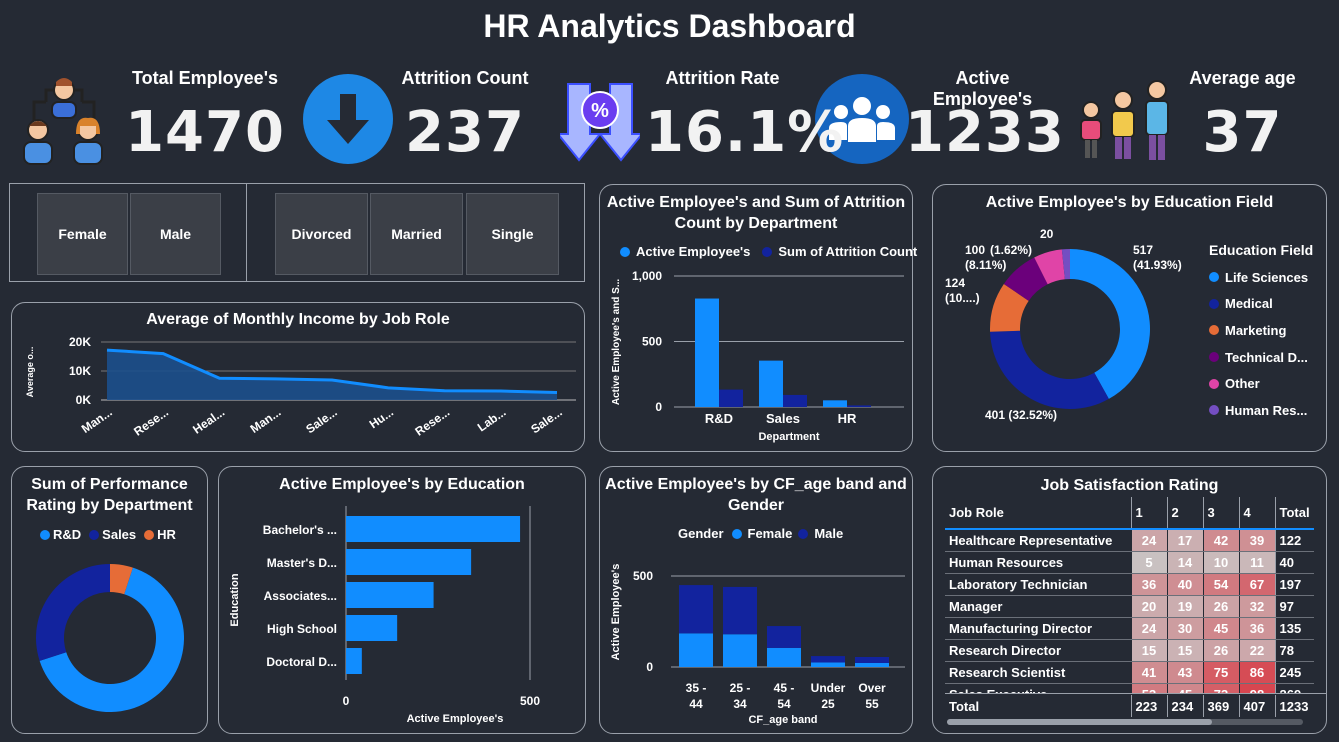 The image size is (1339, 742). Describe the element at coordinates (1256, 606) in the screenshot. I see `job-sat-value-cell: 32` at that location.